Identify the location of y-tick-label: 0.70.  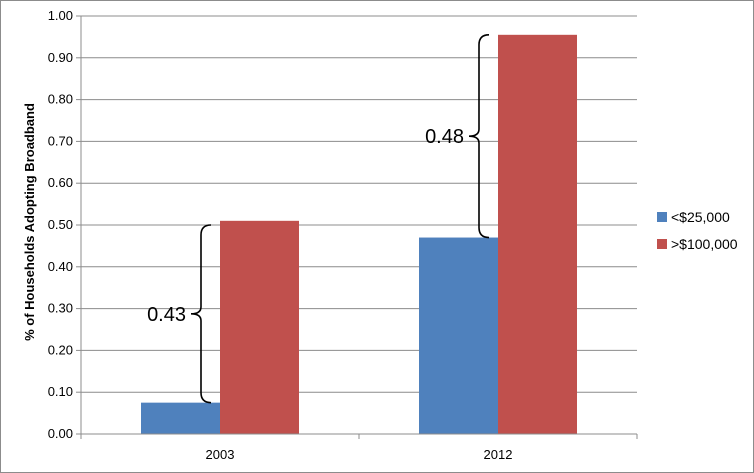
(60, 140).